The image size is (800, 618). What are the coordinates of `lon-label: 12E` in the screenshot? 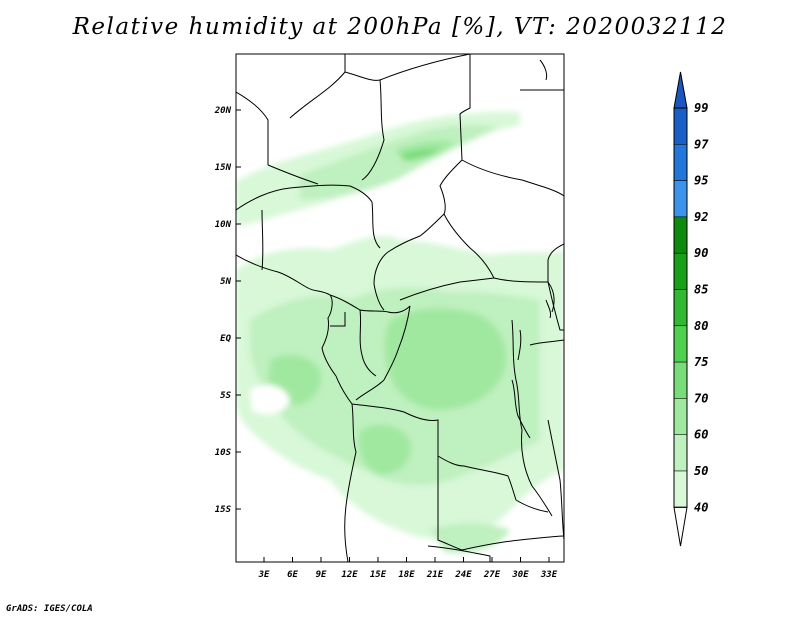 It's located at (349, 575).